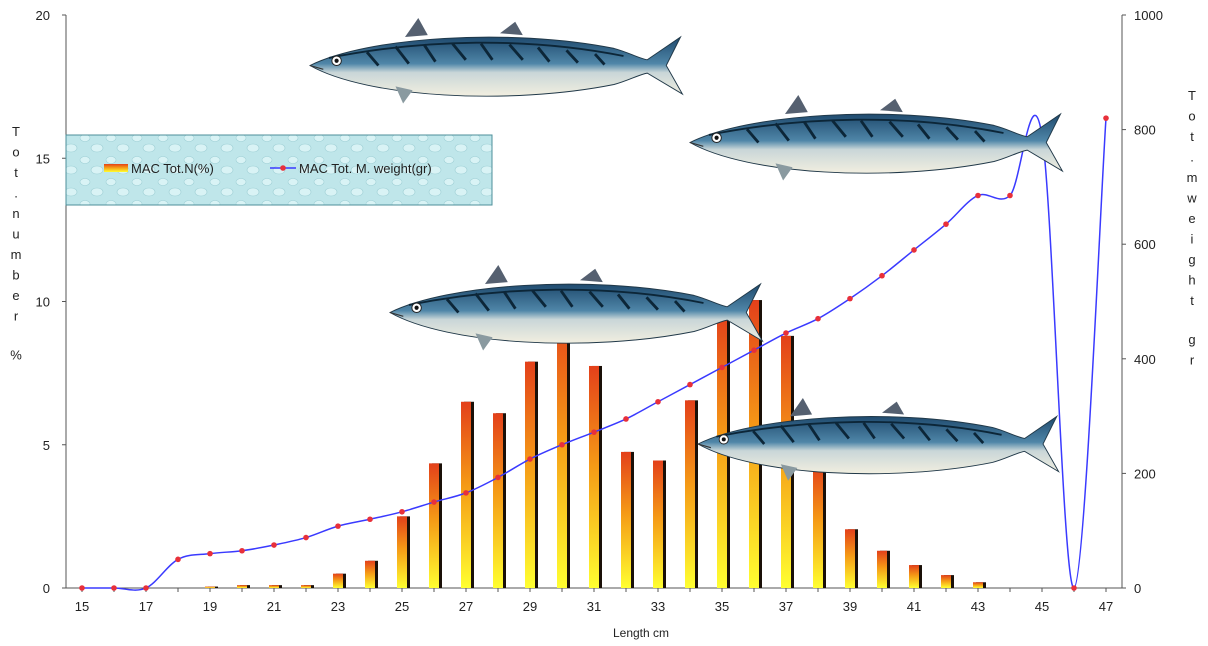  What do you see at coordinates (43, 158) in the screenshot?
I see `y-left-tick-label: 15` at bounding box center [43, 158].